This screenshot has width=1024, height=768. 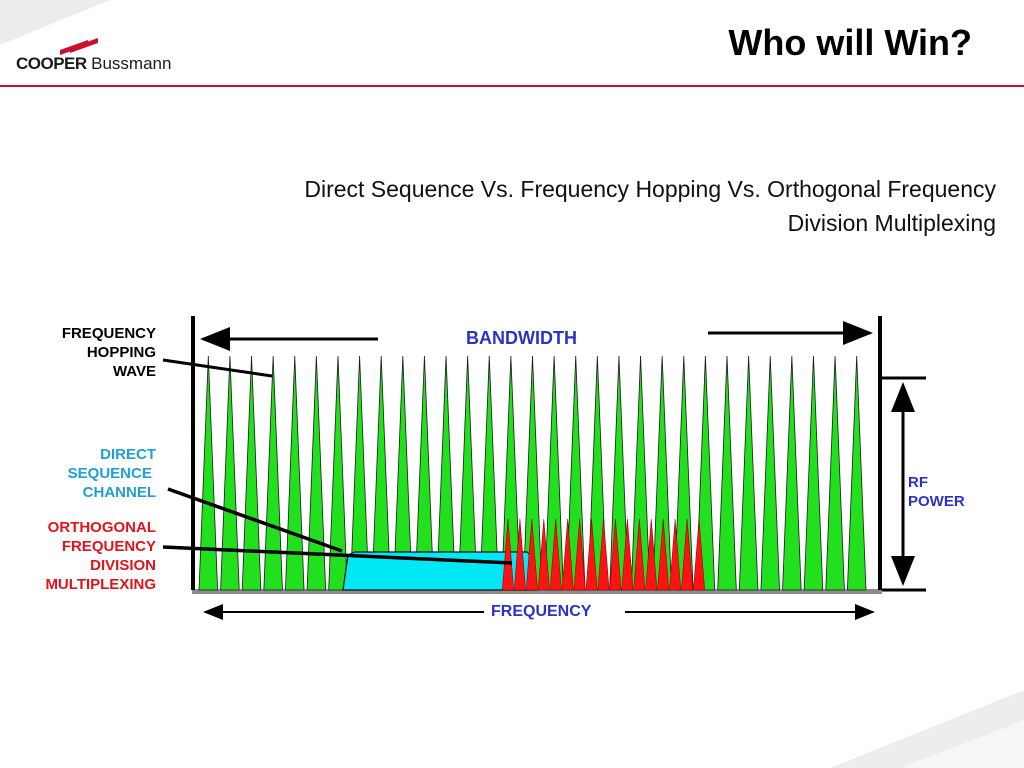 I want to click on ofdm-leader, so click(x=337, y=555).